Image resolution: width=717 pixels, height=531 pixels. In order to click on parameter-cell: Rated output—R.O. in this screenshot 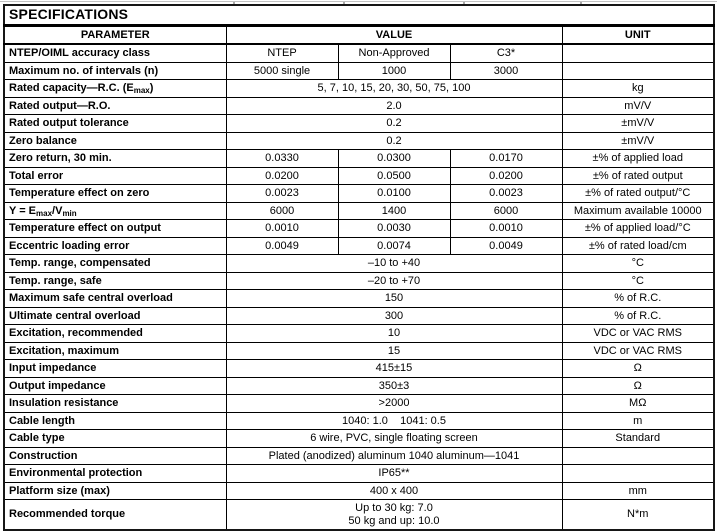, I will do `click(115, 105)`.